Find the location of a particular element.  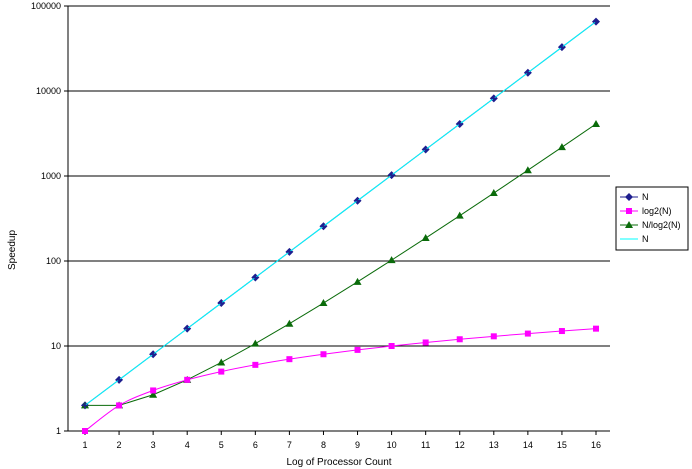

x-tick-label: 6 is located at coordinates (255, 445).